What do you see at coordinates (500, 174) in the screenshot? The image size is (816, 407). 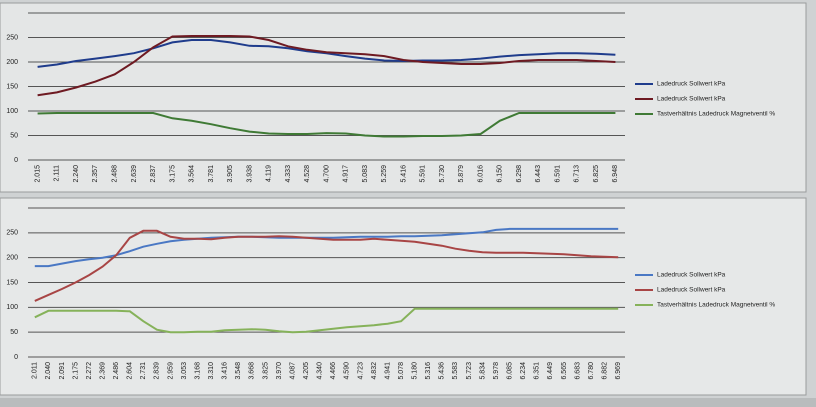 I see `x-tick-label: 6.150` at bounding box center [500, 174].